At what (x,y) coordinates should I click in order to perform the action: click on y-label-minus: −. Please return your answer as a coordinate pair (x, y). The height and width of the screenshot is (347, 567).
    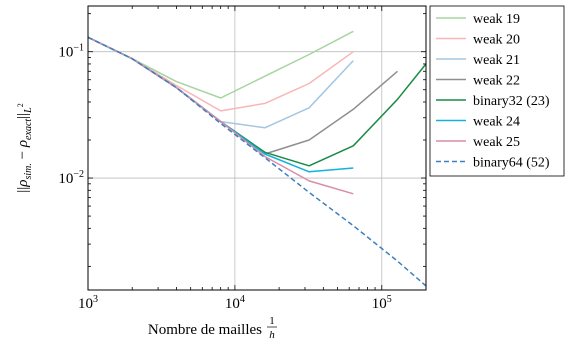
    Looking at the image, I should click on (23, 155).